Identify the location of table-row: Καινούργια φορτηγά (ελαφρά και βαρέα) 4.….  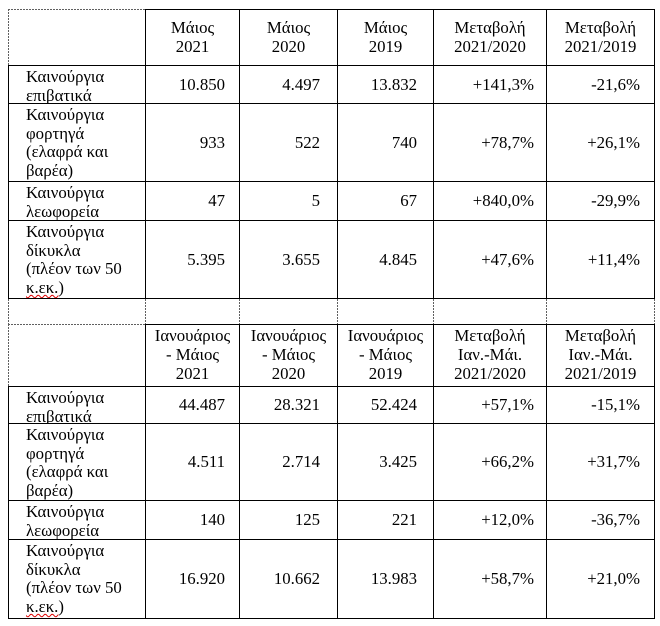
(331, 461).